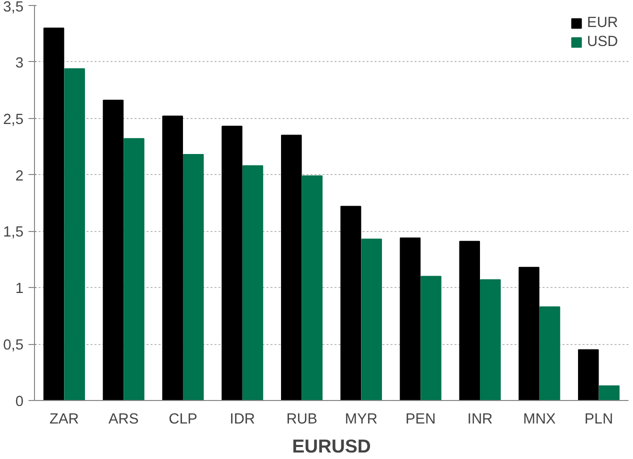 The width and height of the screenshot is (633, 459). Describe the element at coordinates (13, 232) in the screenshot. I see `y-tick-label: 1,5` at that location.